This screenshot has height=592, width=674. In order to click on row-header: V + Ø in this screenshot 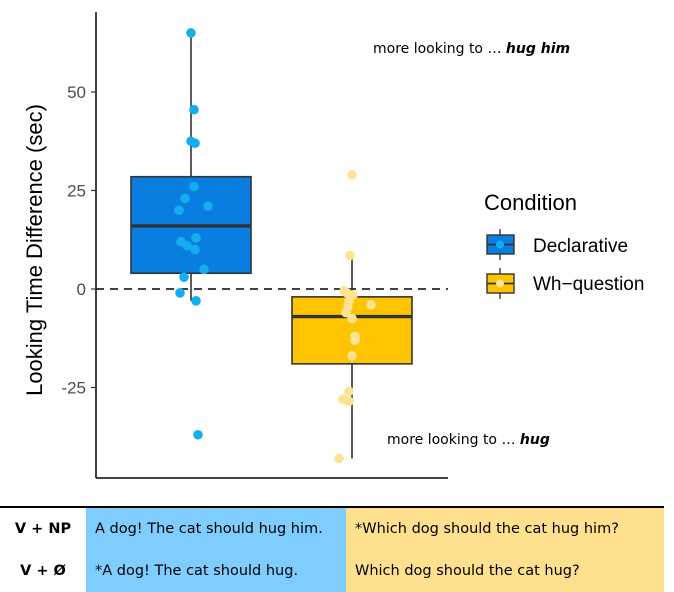, I will do `click(43, 571)`.